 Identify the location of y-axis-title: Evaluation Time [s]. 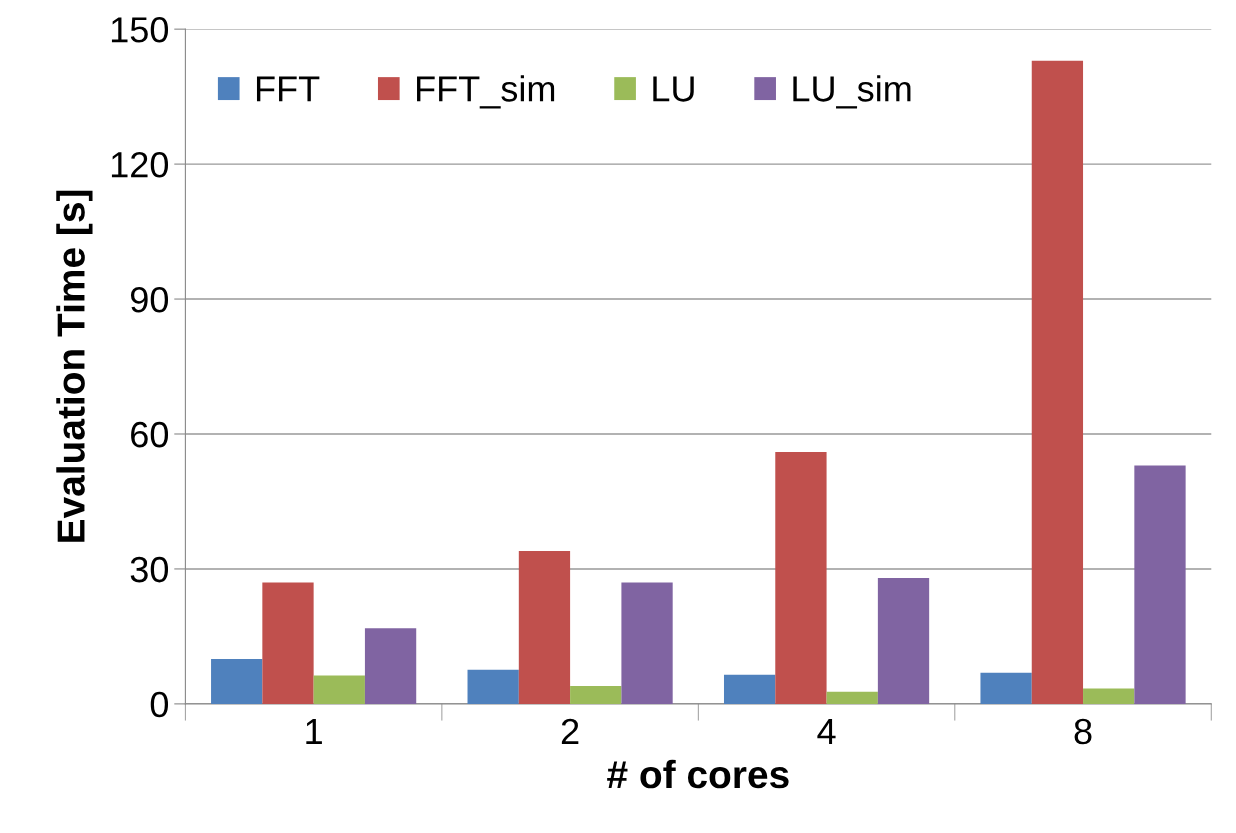
(74, 366).